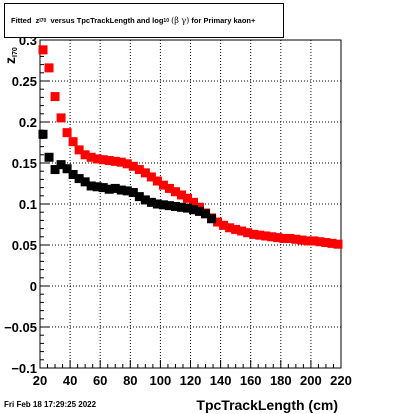  Describe the element at coordinates (130, 380) in the screenshot. I see `x-tick-label: 80` at that location.